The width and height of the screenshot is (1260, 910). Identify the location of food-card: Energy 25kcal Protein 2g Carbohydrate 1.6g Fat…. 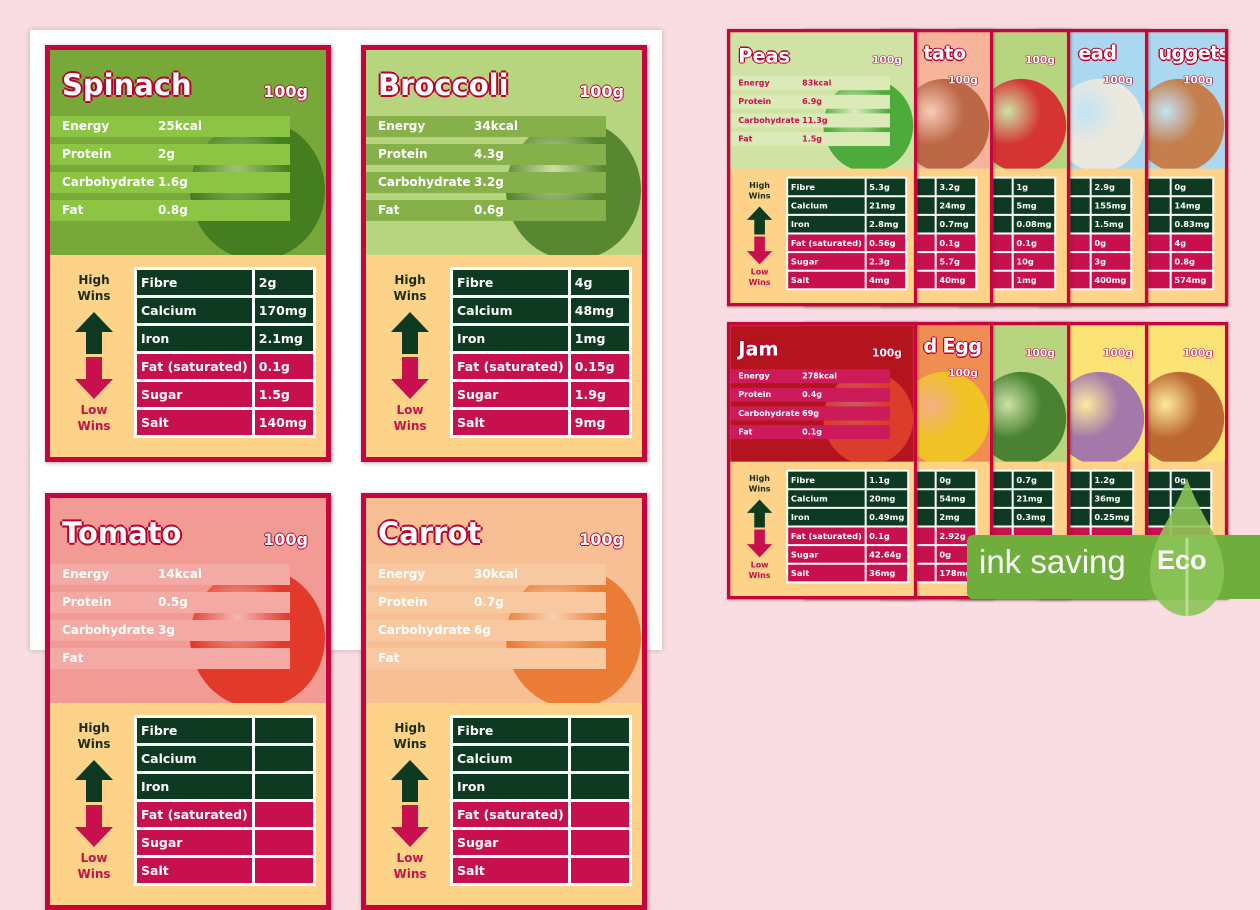
(188, 253).